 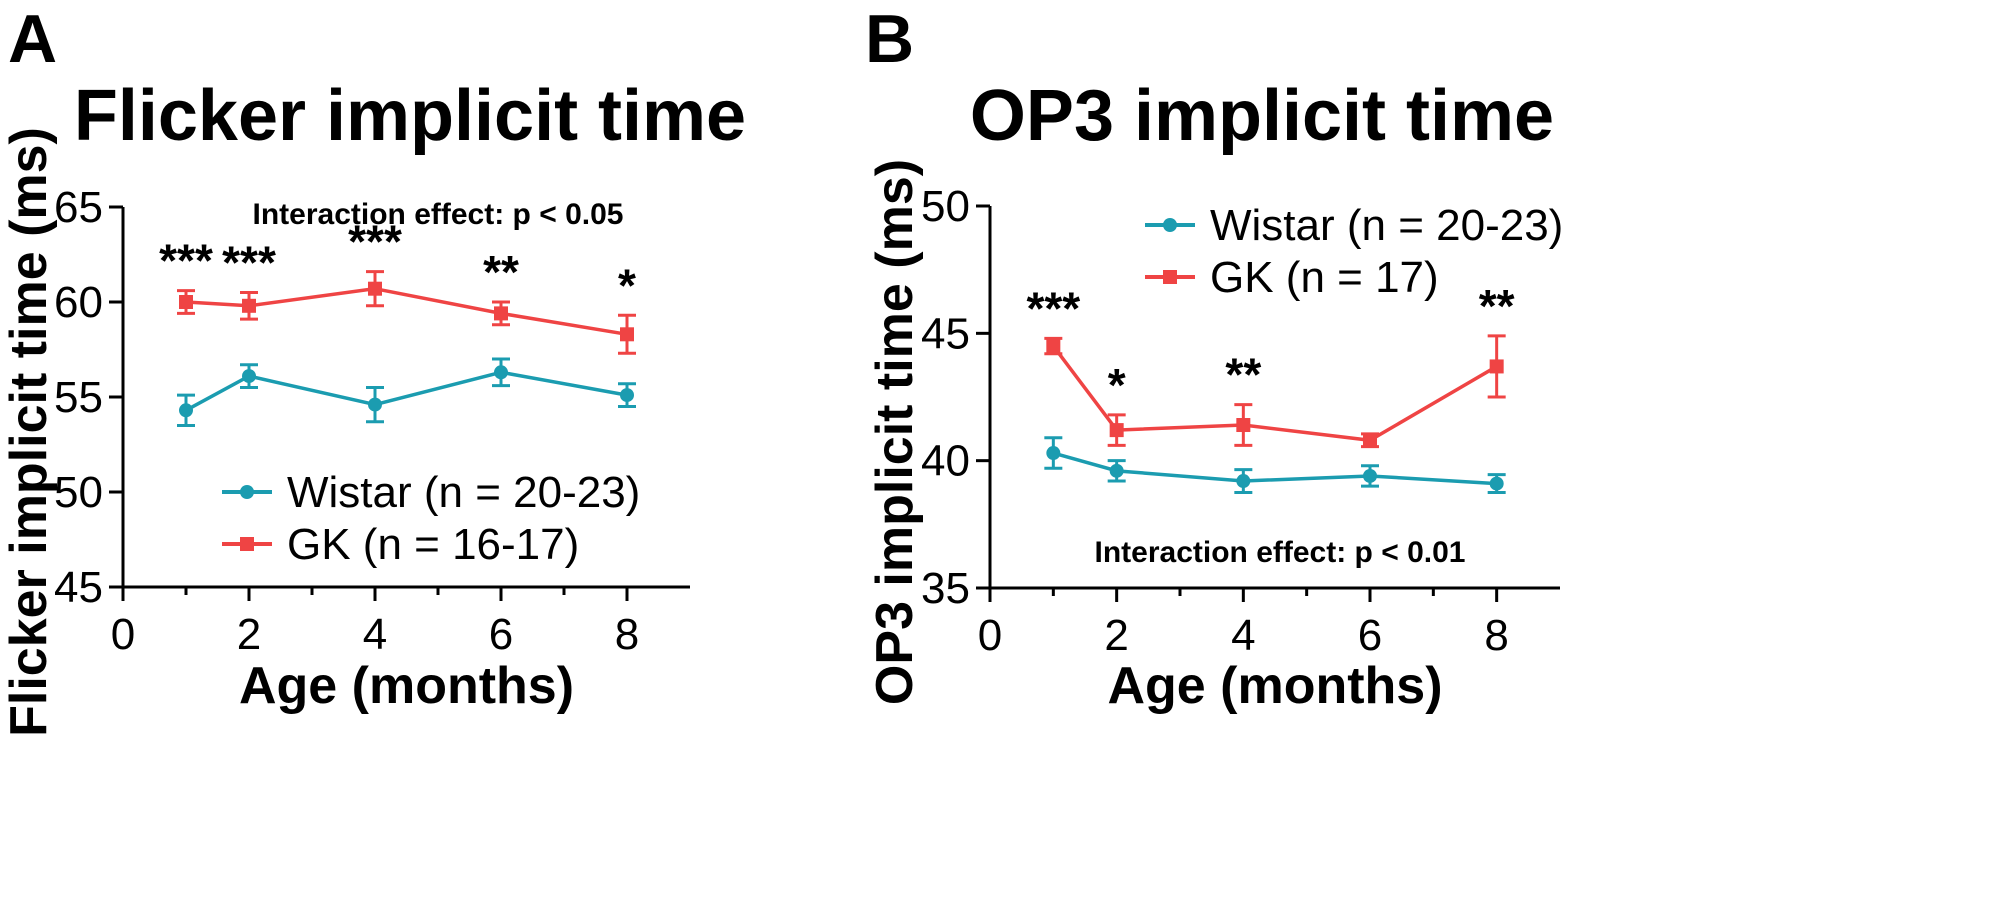 I want to click on interaction-note: Interaction effect: p < 0.01, so click(x=1280, y=552).